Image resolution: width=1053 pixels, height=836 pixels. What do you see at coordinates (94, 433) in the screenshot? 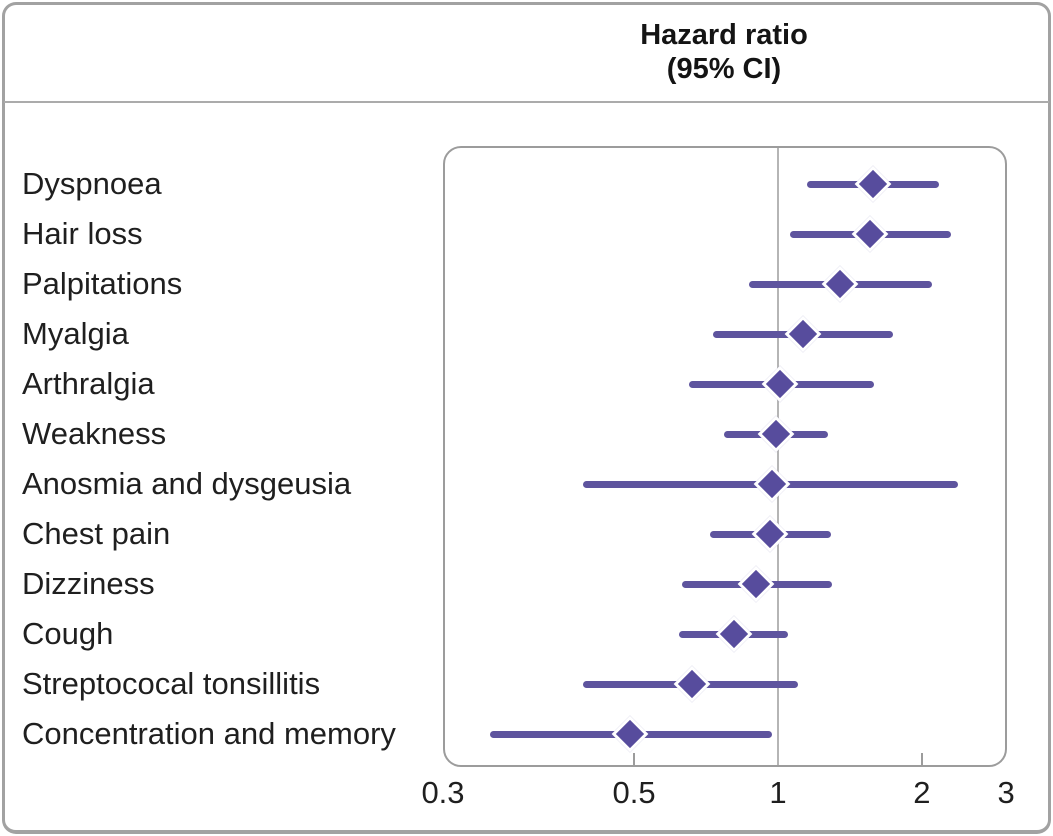
I see `category-label: Weakness` at bounding box center [94, 433].